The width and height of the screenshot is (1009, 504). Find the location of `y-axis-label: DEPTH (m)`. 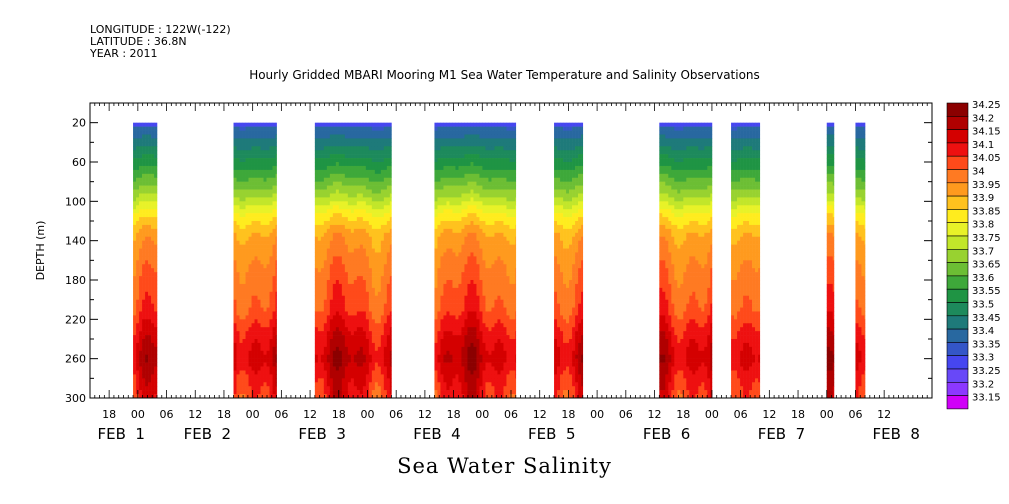

y-axis-label: DEPTH (m) is located at coordinates (40, 251).